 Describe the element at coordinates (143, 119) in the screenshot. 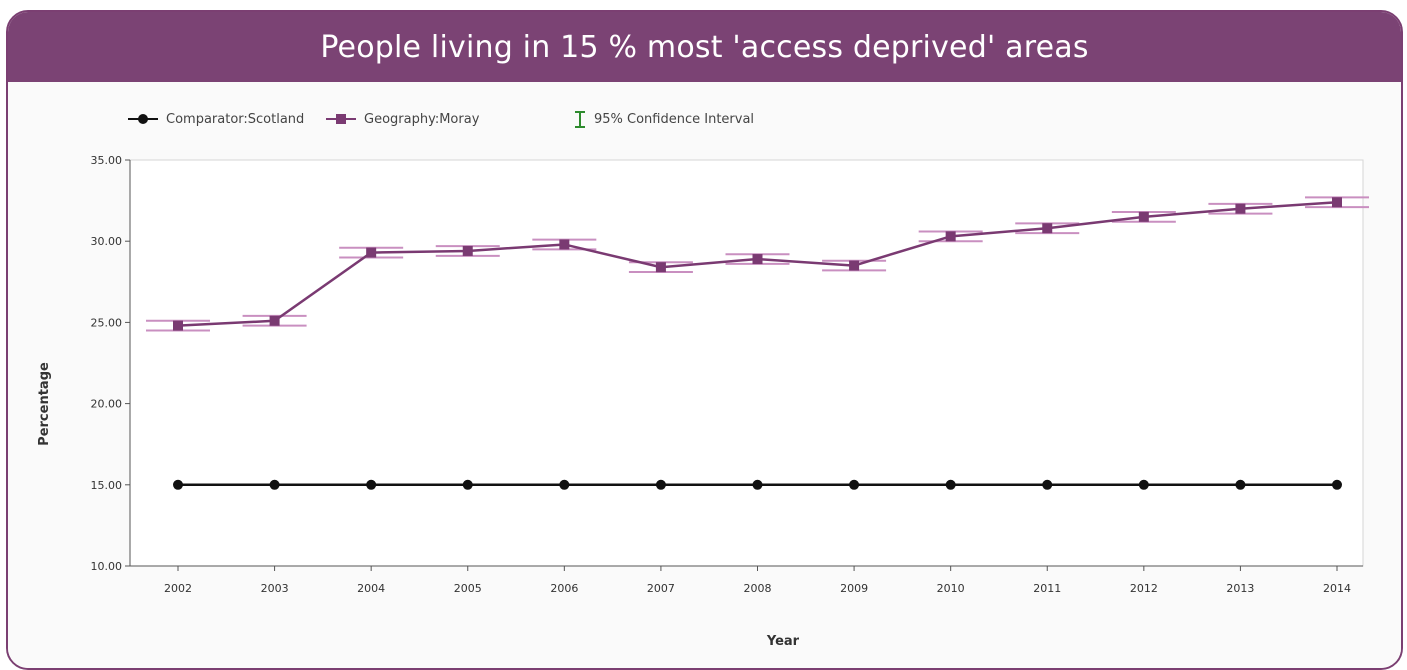

I see `legend-comparator-marker` at that location.